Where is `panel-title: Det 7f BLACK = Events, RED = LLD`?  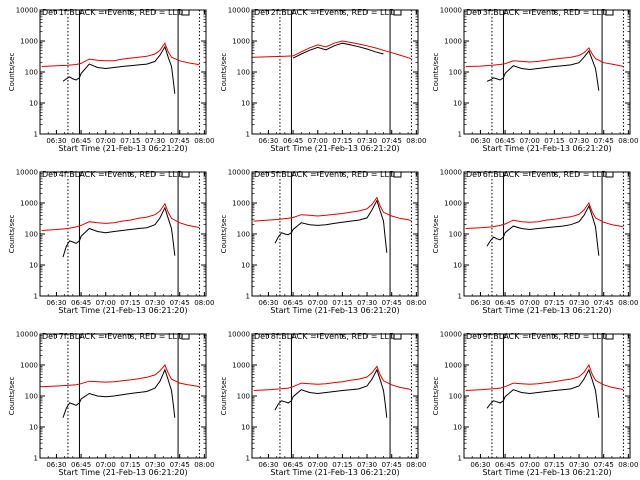 panel-title: Det 7f BLACK = Events, RED = LLD is located at coordinates (112, 336).